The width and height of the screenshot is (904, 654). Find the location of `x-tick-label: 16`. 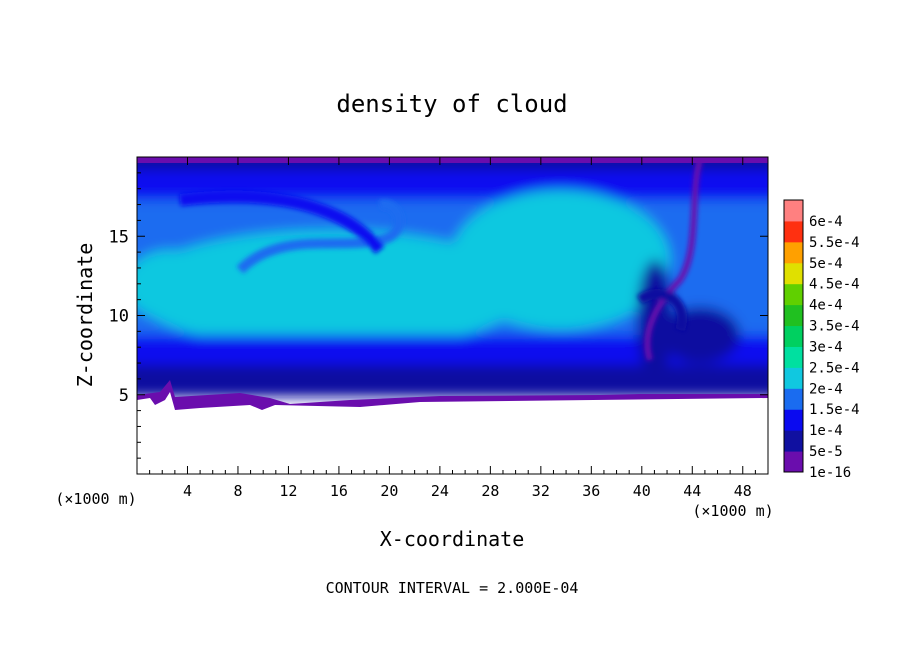

x-tick-label: 16 is located at coordinates (339, 491).